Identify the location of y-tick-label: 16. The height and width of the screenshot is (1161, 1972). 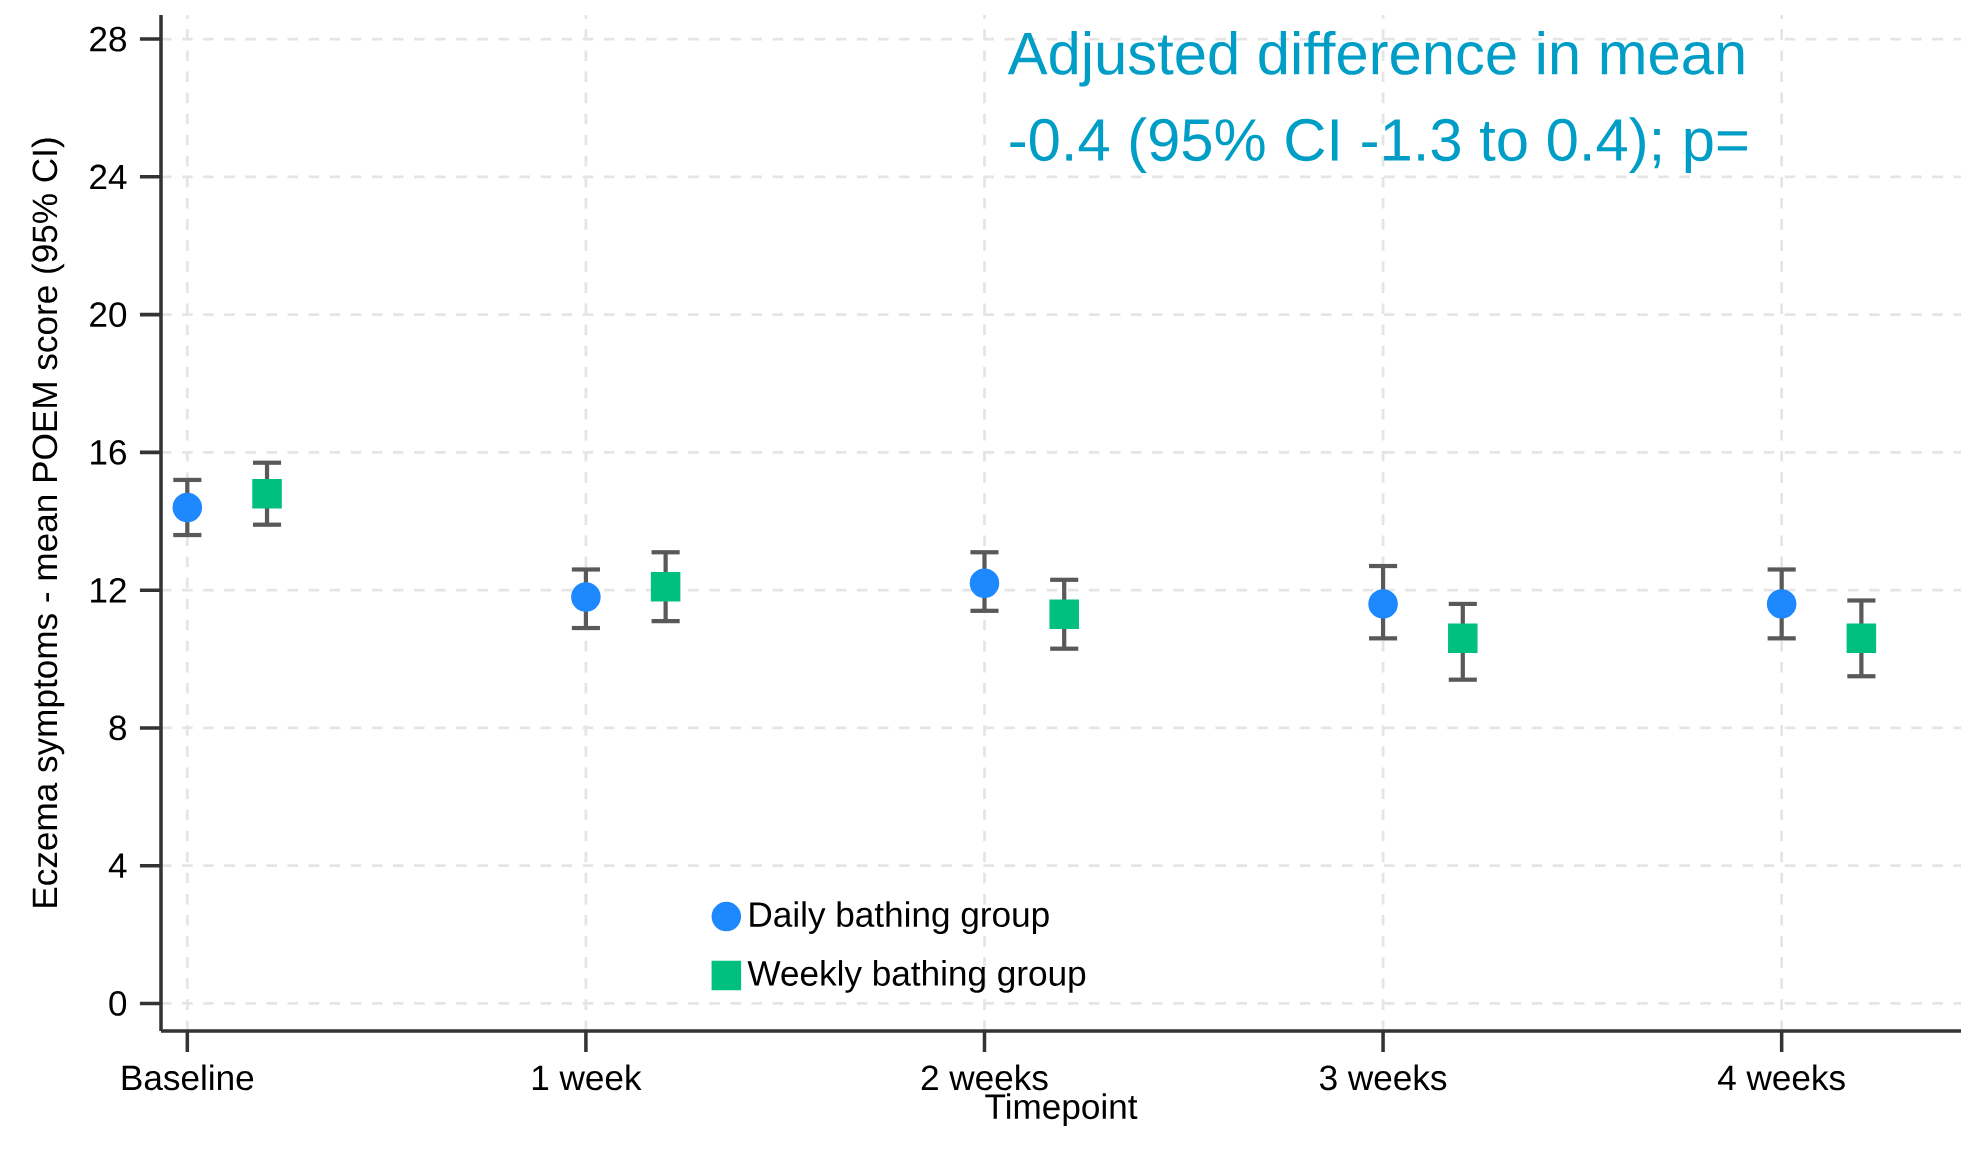
(108, 452).